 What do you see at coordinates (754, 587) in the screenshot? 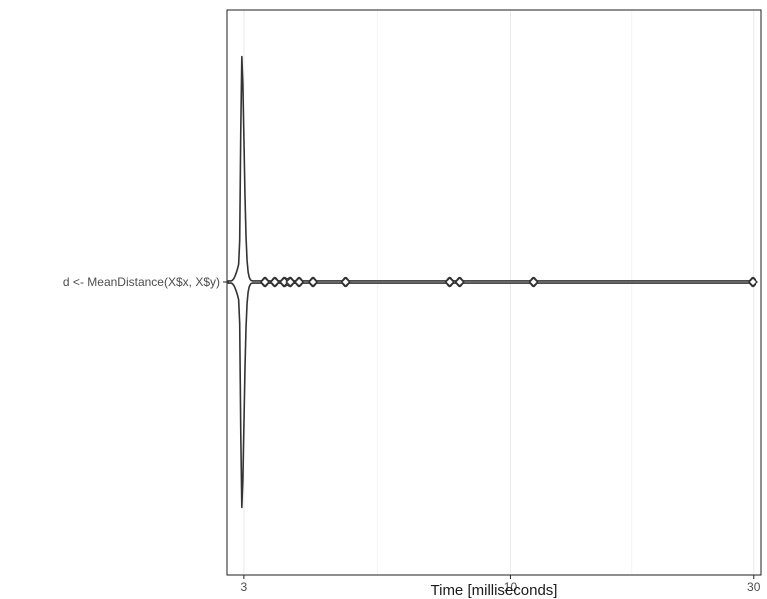
I see `x-tick-label: 30` at bounding box center [754, 587].